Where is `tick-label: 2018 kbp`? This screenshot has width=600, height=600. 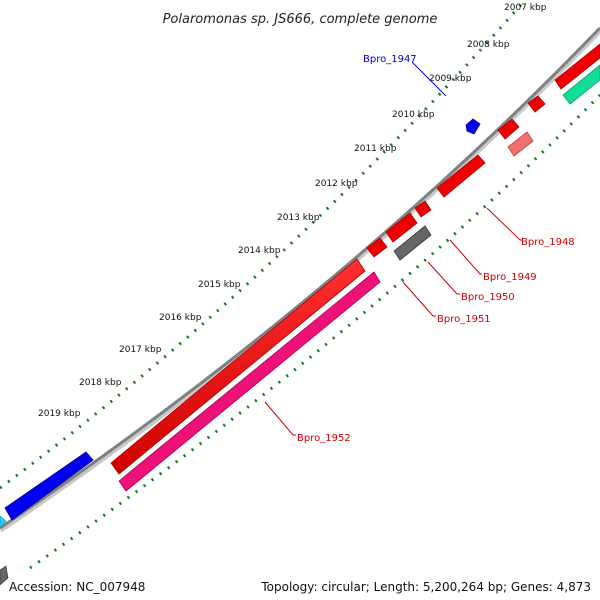 tick-label: 2018 kbp is located at coordinates (100, 383).